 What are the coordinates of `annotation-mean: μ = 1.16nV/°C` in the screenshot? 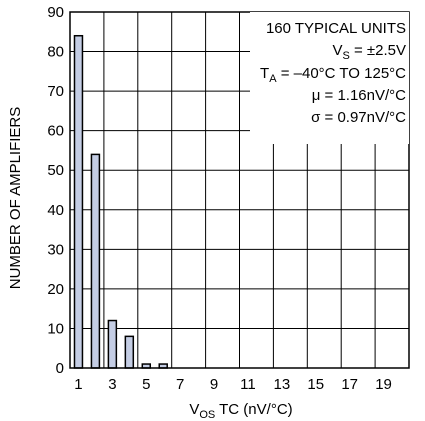 It's located at (359, 95).